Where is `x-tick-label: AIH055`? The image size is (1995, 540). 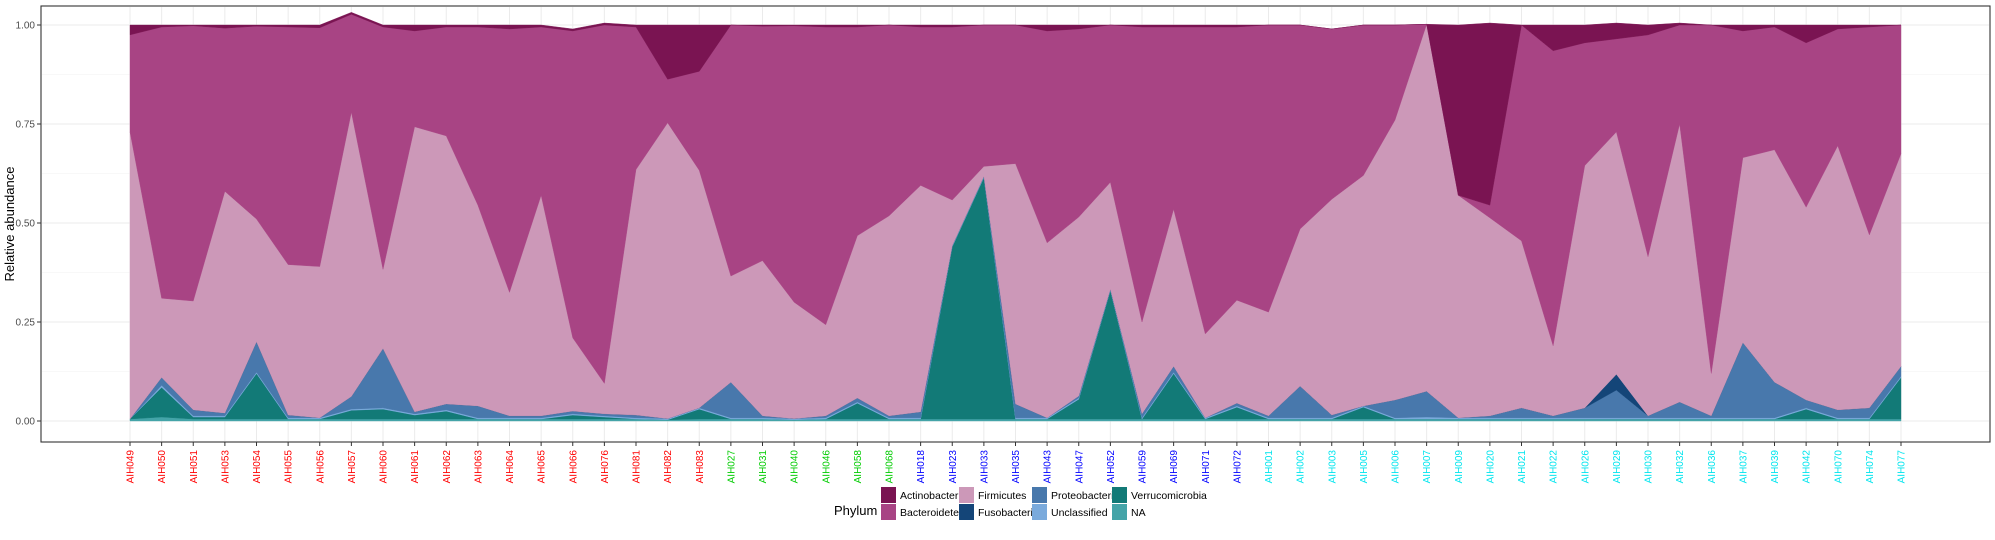
x-tick-label: AIH055 is located at coordinates (289, 467).